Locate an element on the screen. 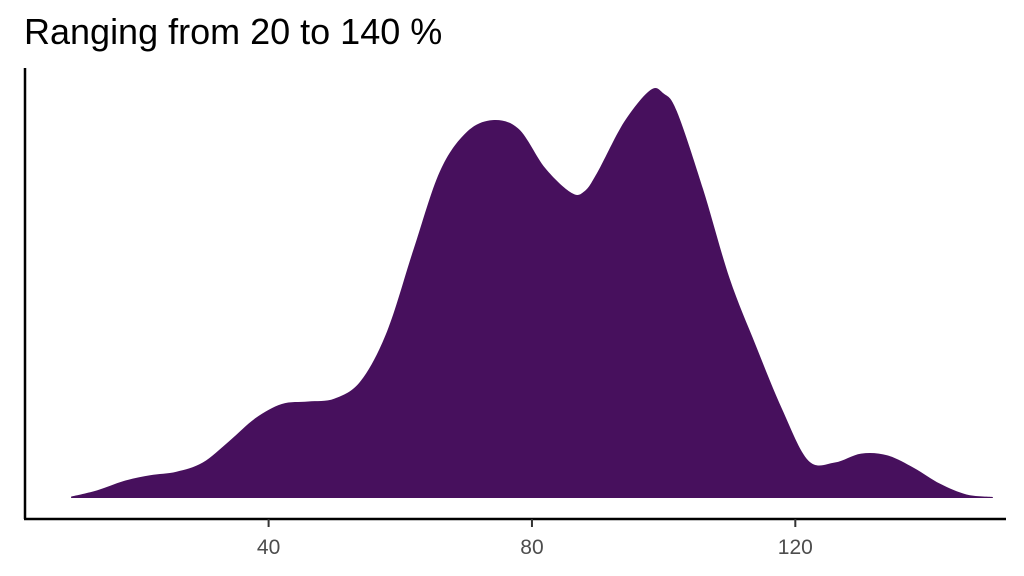 This screenshot has width=1024, height=576. chart-title: Ranging from 20 to 140 % is located at coordinates (233, 31).